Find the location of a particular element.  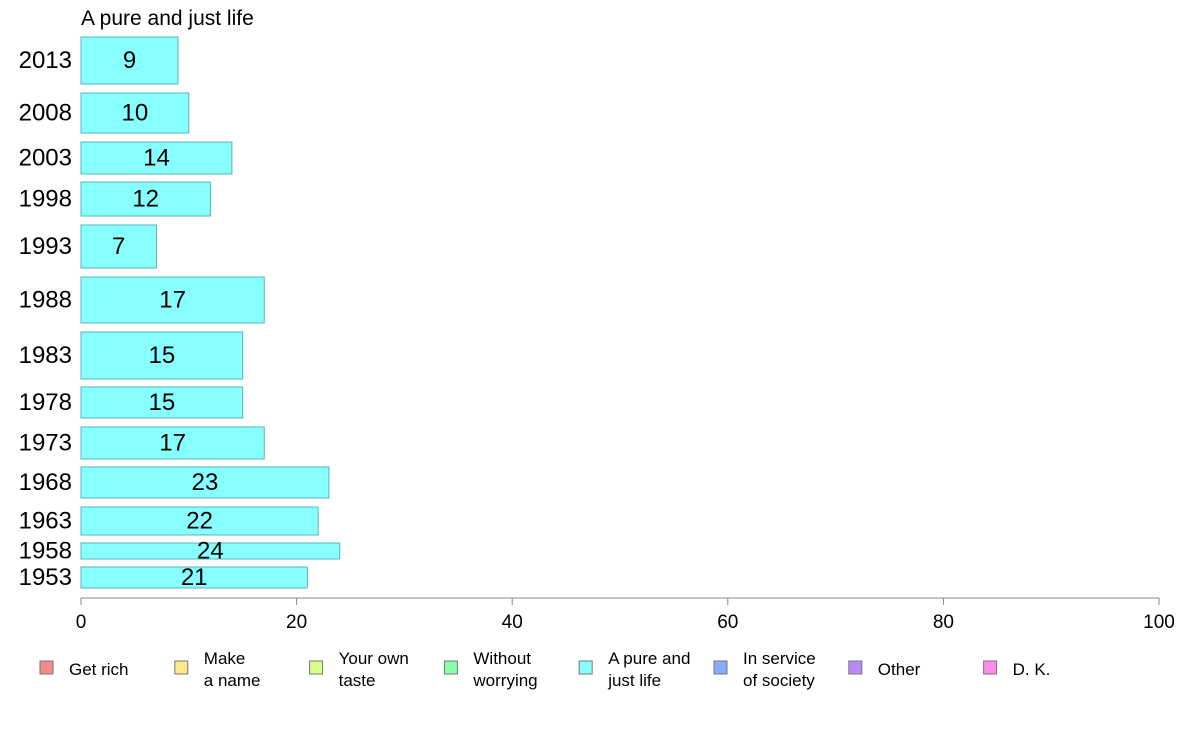

bar-value-label-1958: 24 is located at coordinates (210, 550).